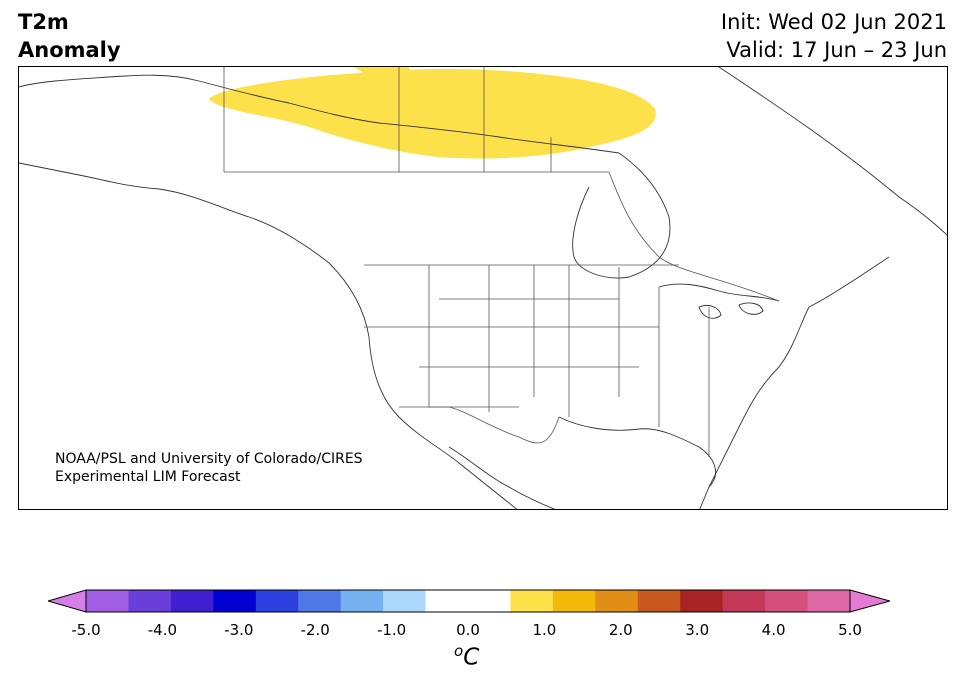 Image resolution: width=959 pixels, height=680 pixels. What do you see at coordinates (69, 36) in the screenshot?
I see `map-title: T2m Anomaly` at bounding box center [69, 36].